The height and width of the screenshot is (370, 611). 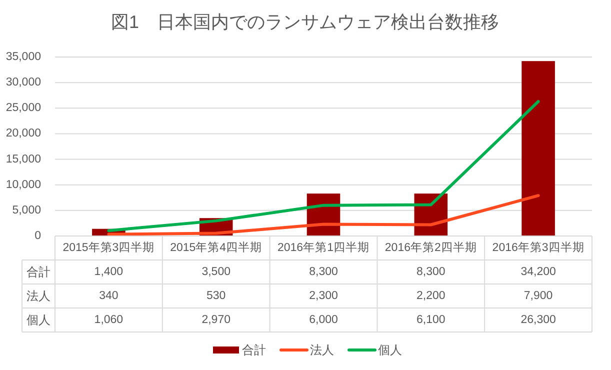 I want to click on y-tick-label: 20,000, so click(x=23, y=134).